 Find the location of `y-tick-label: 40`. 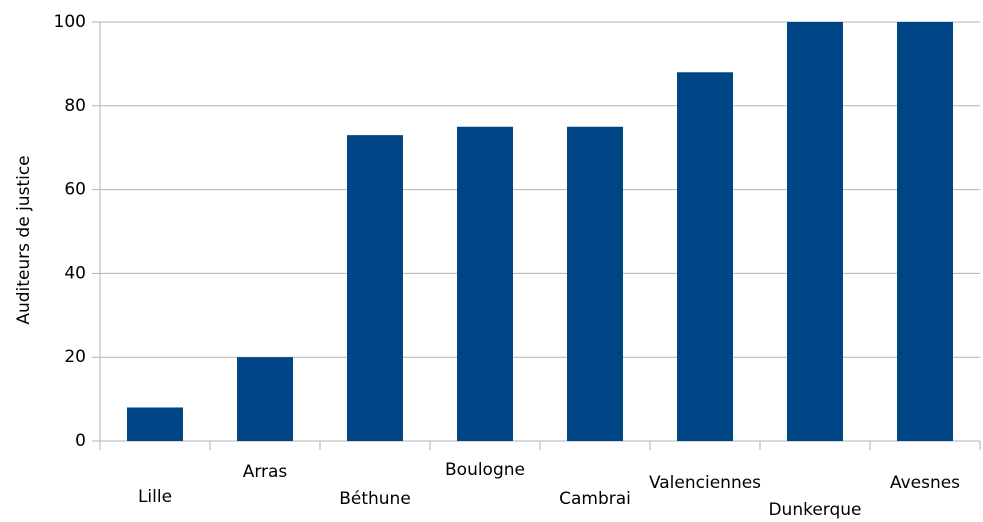

y-tick-label: 40 is located at coordinates (75, 273).